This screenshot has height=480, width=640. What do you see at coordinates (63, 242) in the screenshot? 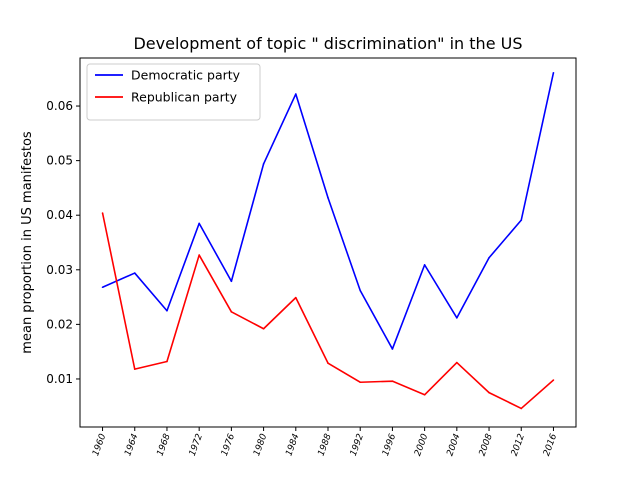
I see `y-axis: 0.01 0.02 0.03 0.04 0.05 0.06` at bounding box center [63, 242].